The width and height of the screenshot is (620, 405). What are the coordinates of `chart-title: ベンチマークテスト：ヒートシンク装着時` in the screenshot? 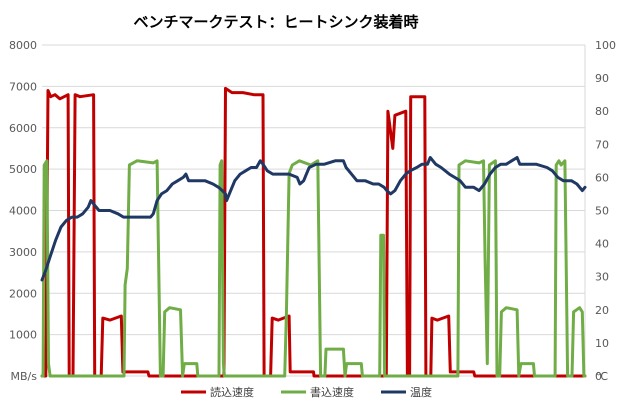 It's located at (275, 22).